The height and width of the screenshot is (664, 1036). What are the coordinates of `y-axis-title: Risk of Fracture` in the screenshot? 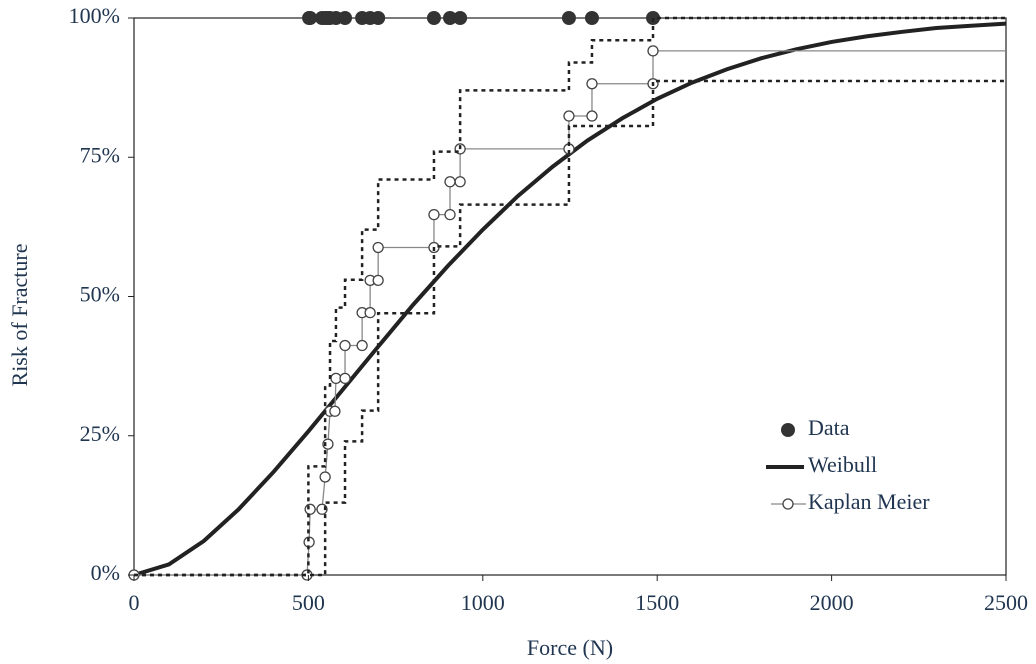 It's located at (19, 315).